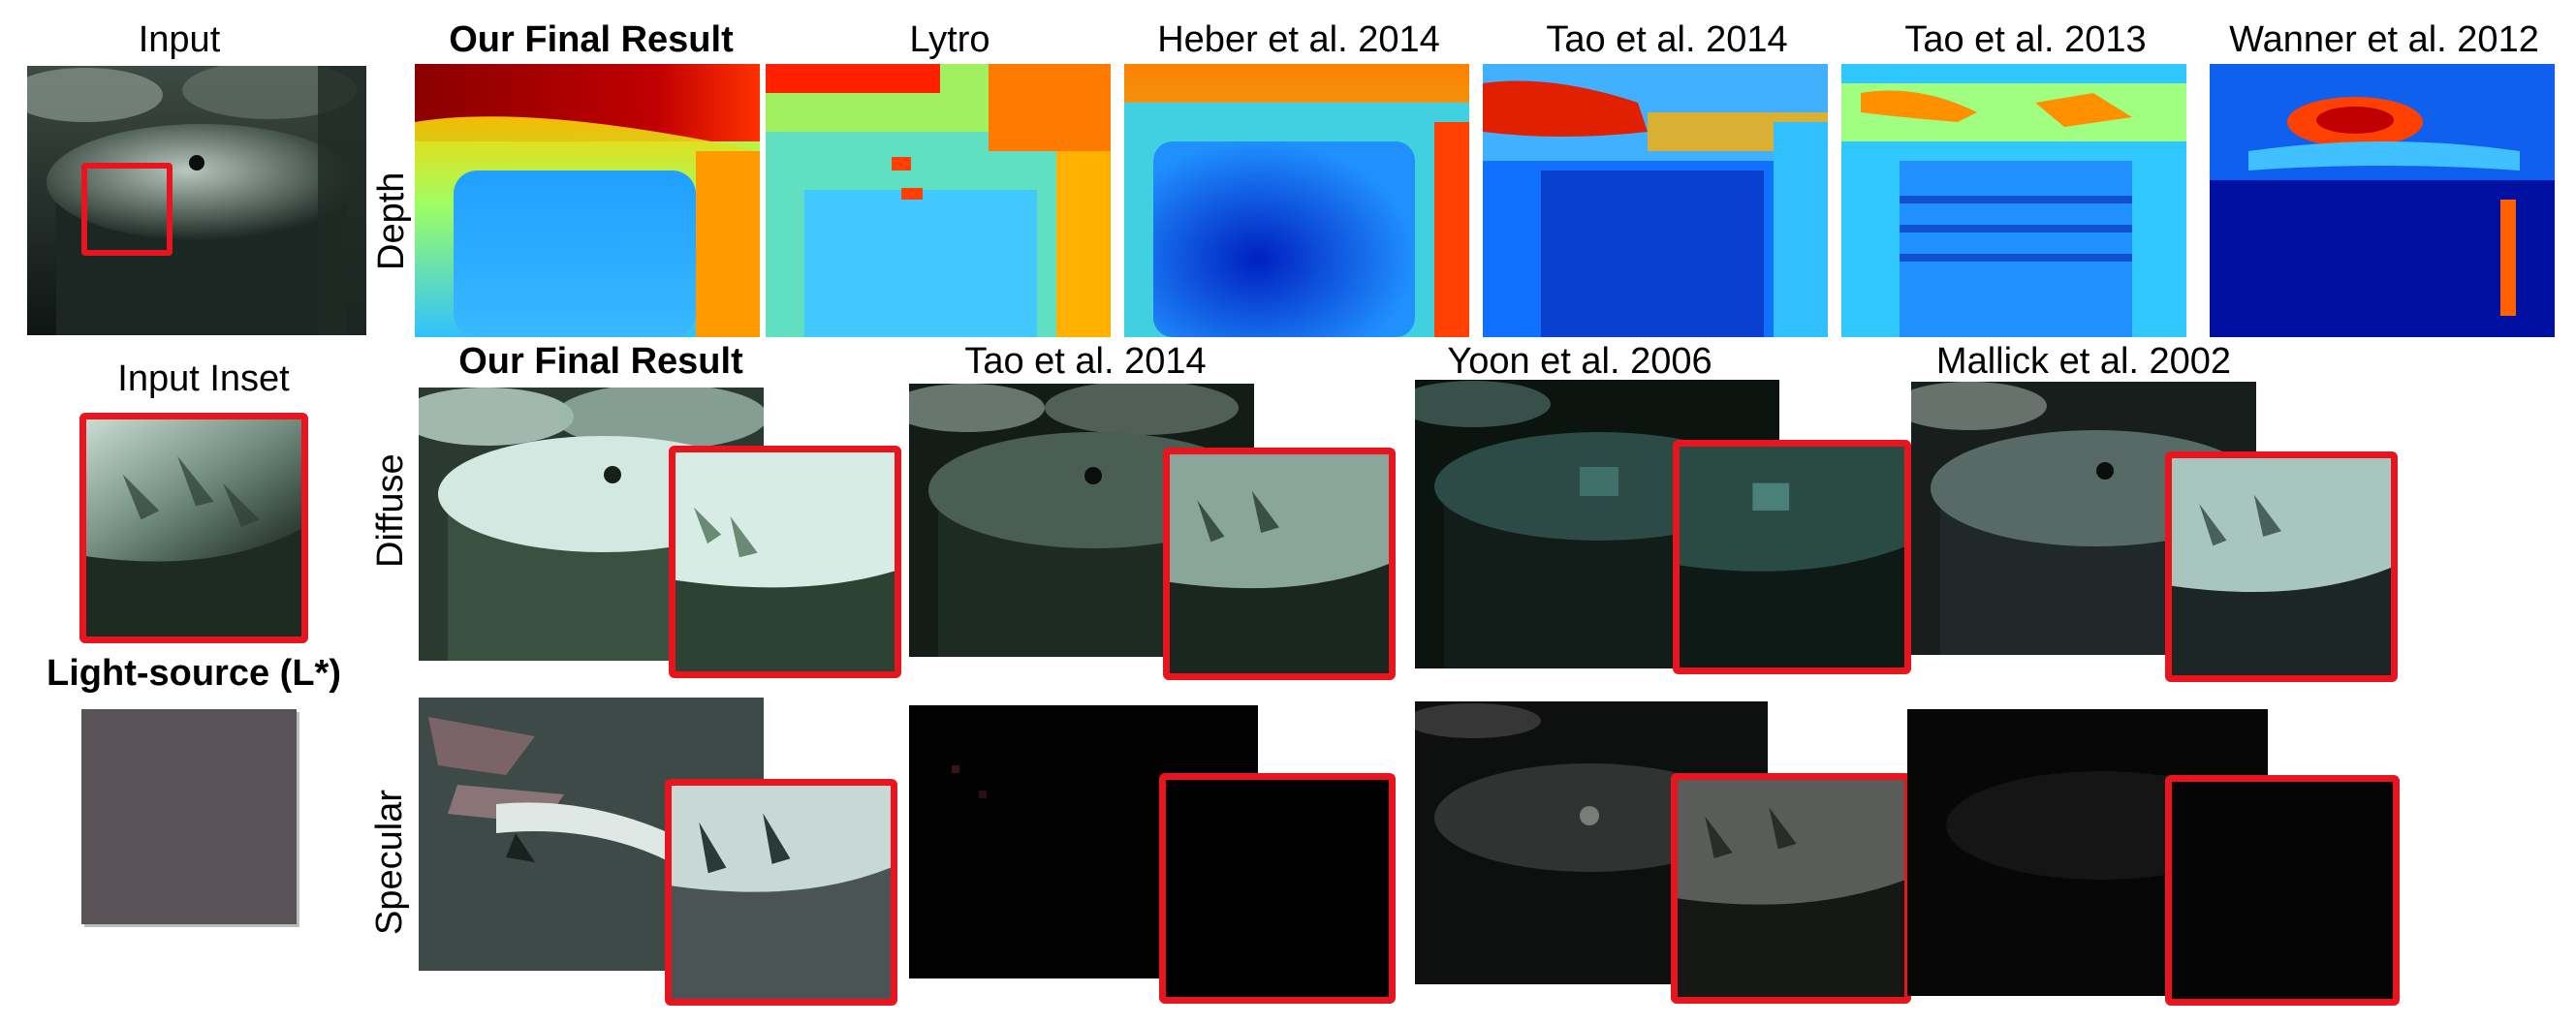  What do you see at coordinates (2083, 361) in the screenshot?
I see `diffuse-title-mallick: Mallick et al. 2002` at bounding box center [2083, 361].